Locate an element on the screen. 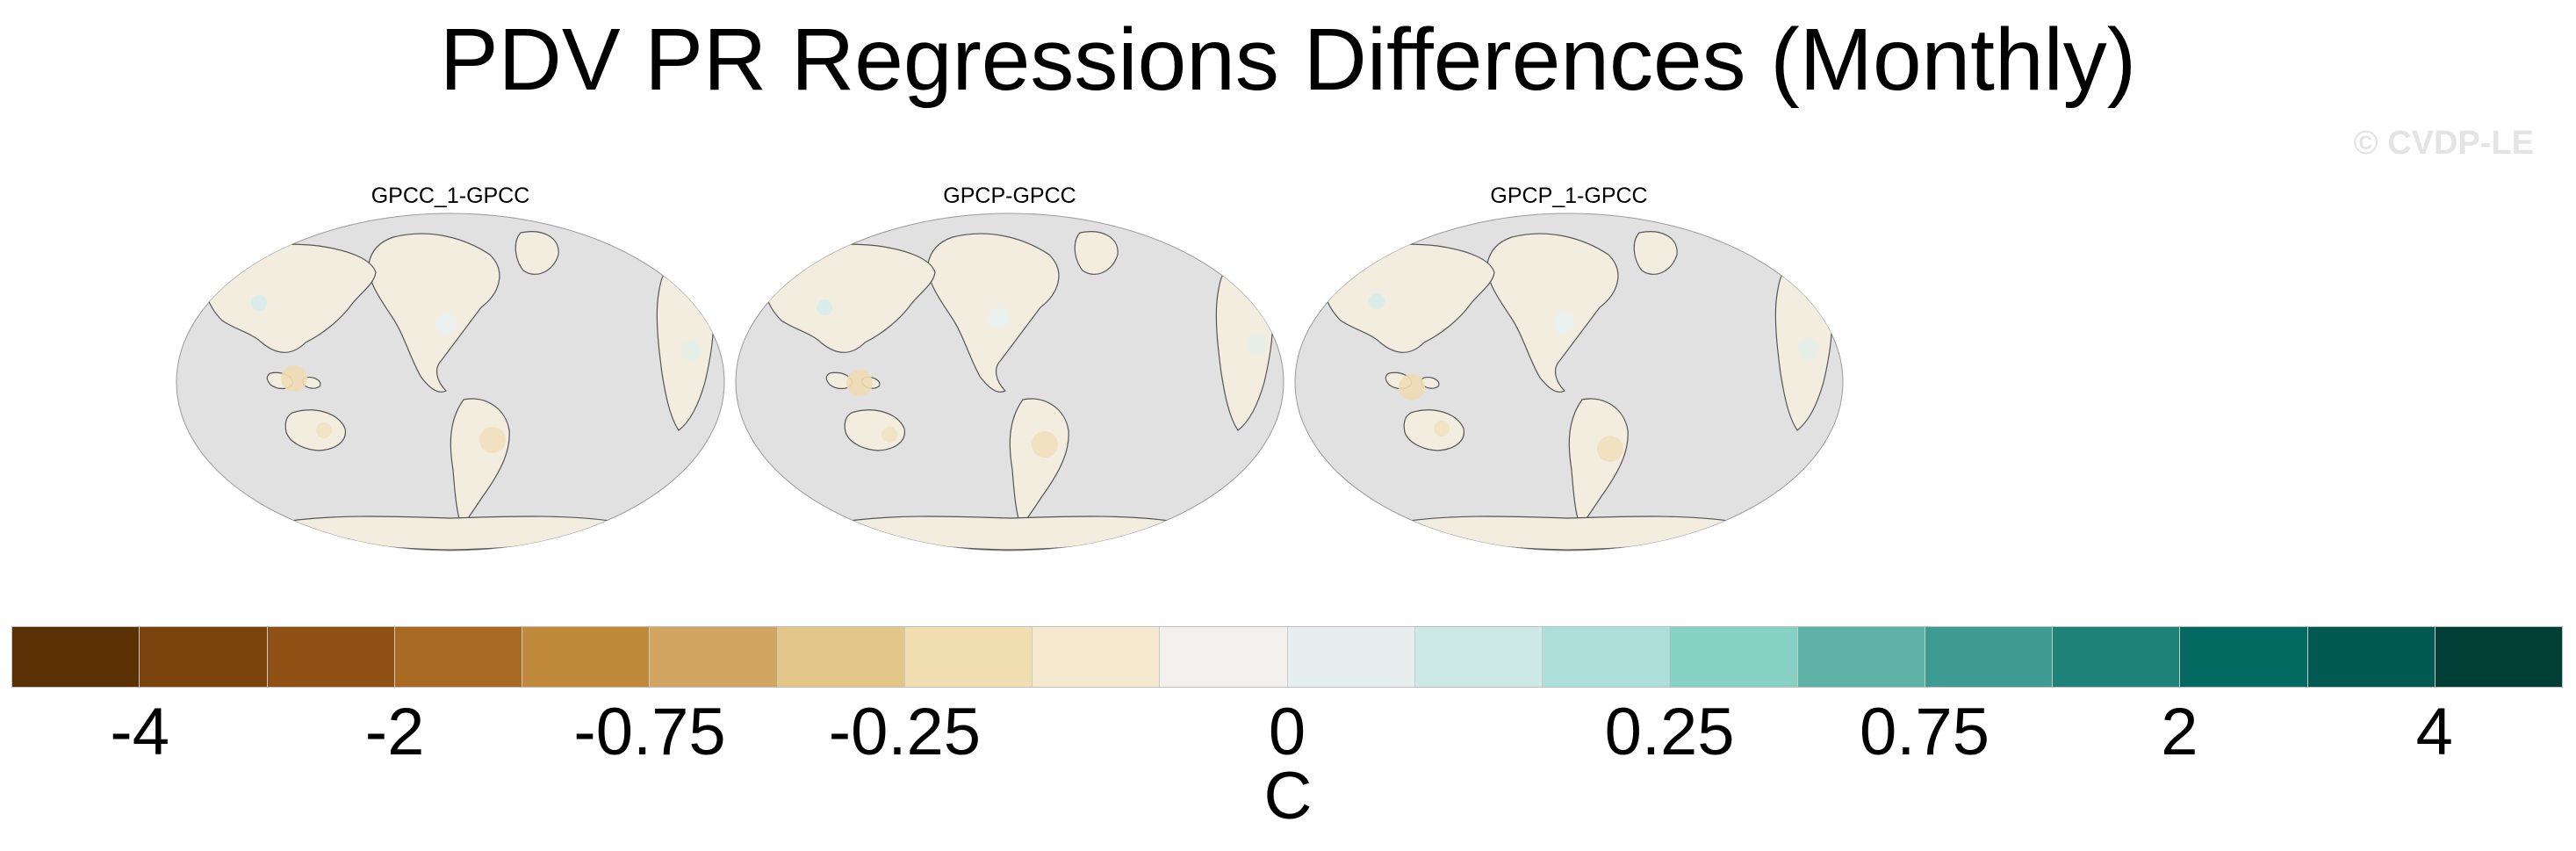 This screenshot has height=851, width=2576. colorbar-tick-labels: -4 -2 -0.75 -0.25 0 0.25 0.75 2 4 is located at coordinates (1287, 731).